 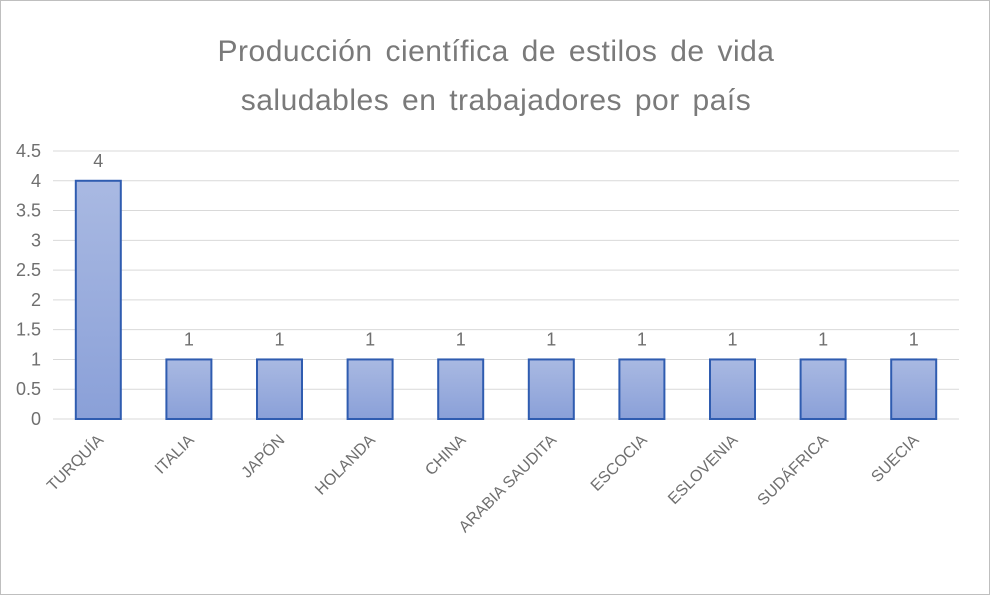 What do you see at coordinates (28, 270) in the screenshot?
I see `y-tick-label: 2.5` at bounding box center [28, 270].